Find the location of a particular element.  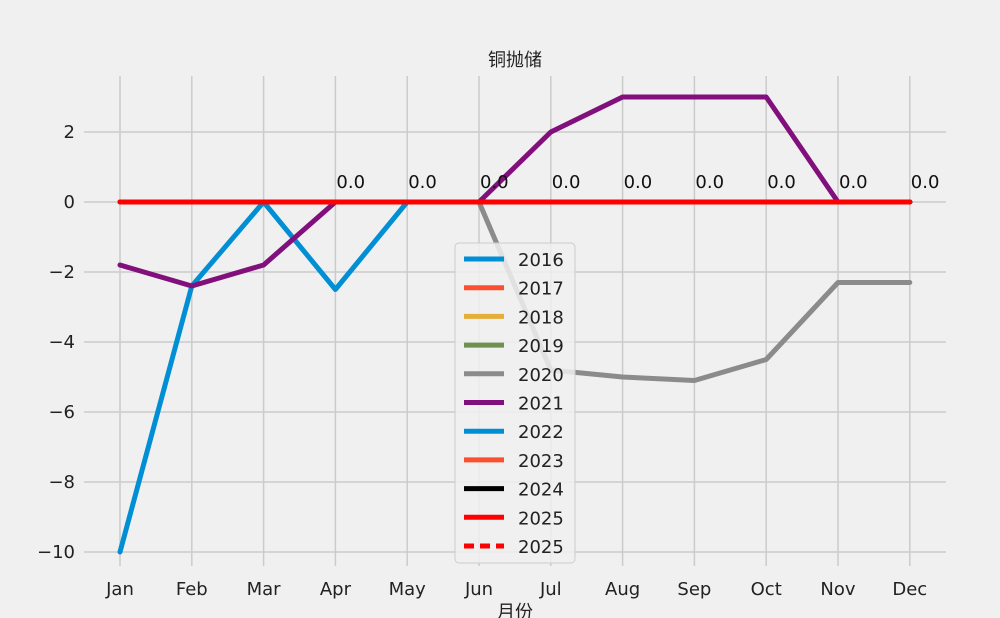

legend-label: 2024 is located at coordinates (541, 490).